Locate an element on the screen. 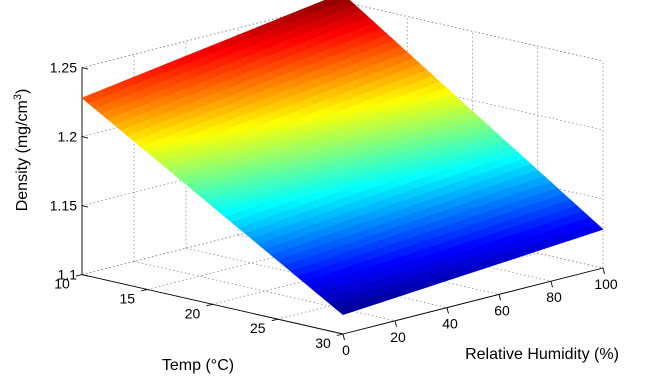  y-tick-label: 10 is located at coordinates (62, 284).